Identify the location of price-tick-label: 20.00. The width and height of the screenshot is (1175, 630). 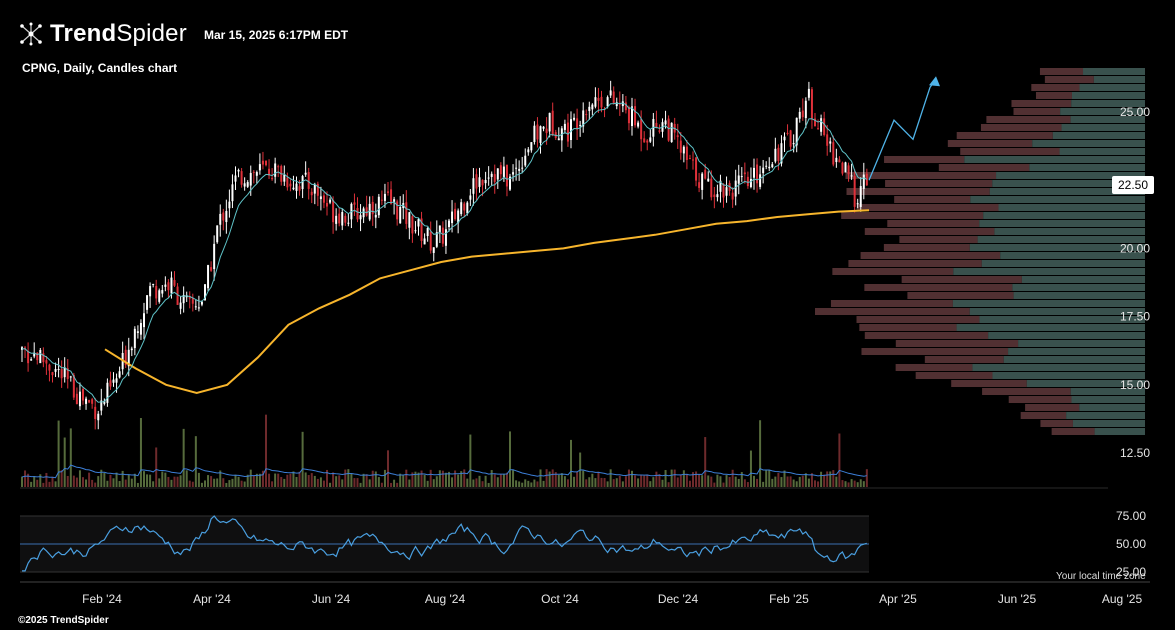
(1135, 248).